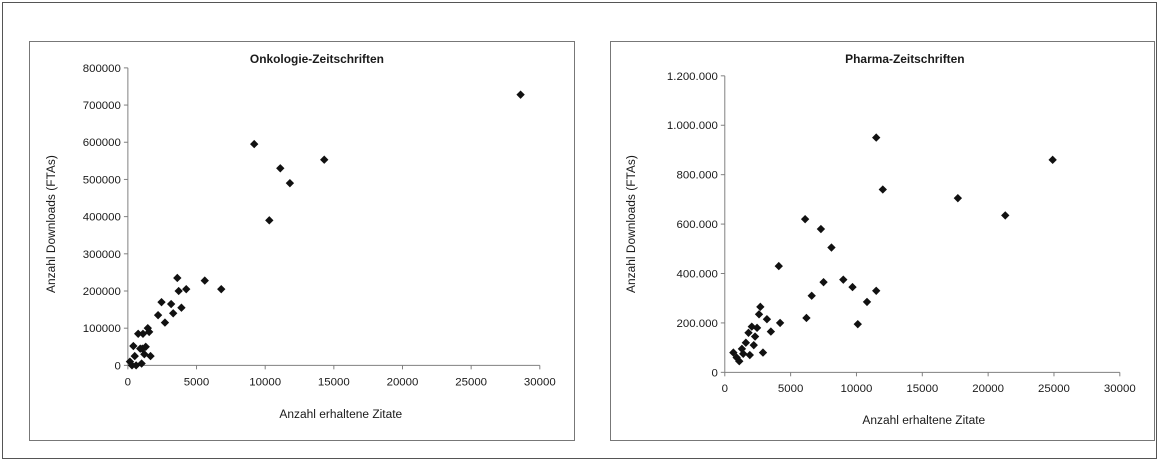  What do you see at coordinates (696, 176) in the screenshot?
I see `y-tick-label: 800.000` at bounding box center [696, 176].